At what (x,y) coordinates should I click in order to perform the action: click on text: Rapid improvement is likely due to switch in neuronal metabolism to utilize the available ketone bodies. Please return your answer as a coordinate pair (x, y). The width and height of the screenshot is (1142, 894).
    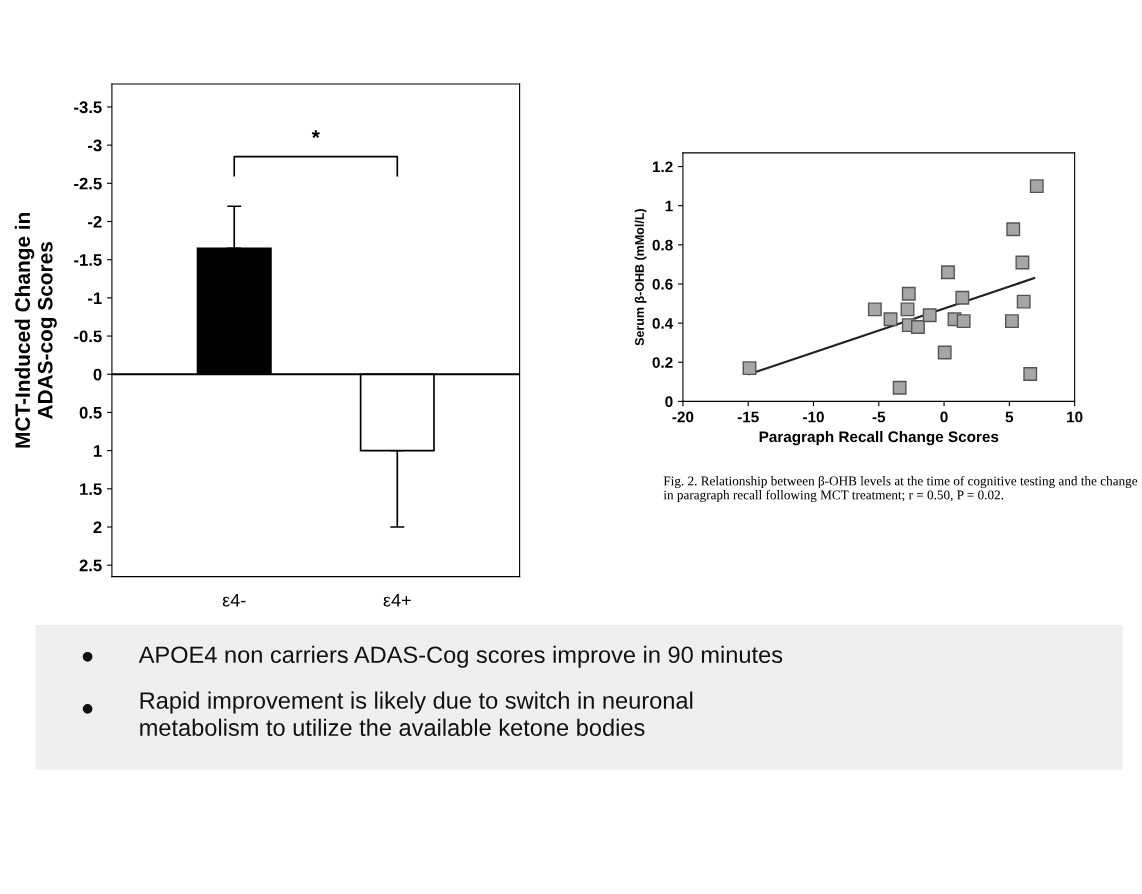
    Looking at the image, I should click on (416, 714).